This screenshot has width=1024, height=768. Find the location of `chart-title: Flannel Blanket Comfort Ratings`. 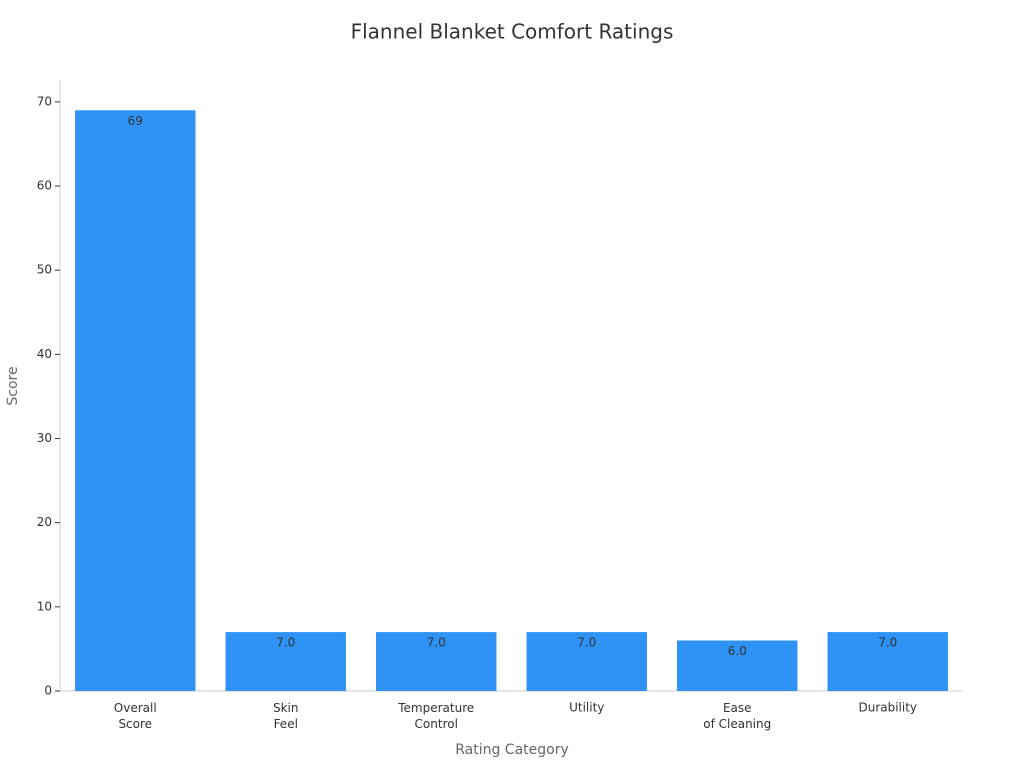

chart-title: Flannel Blanket Comfort Ratings is located at coordinates (512, 32).